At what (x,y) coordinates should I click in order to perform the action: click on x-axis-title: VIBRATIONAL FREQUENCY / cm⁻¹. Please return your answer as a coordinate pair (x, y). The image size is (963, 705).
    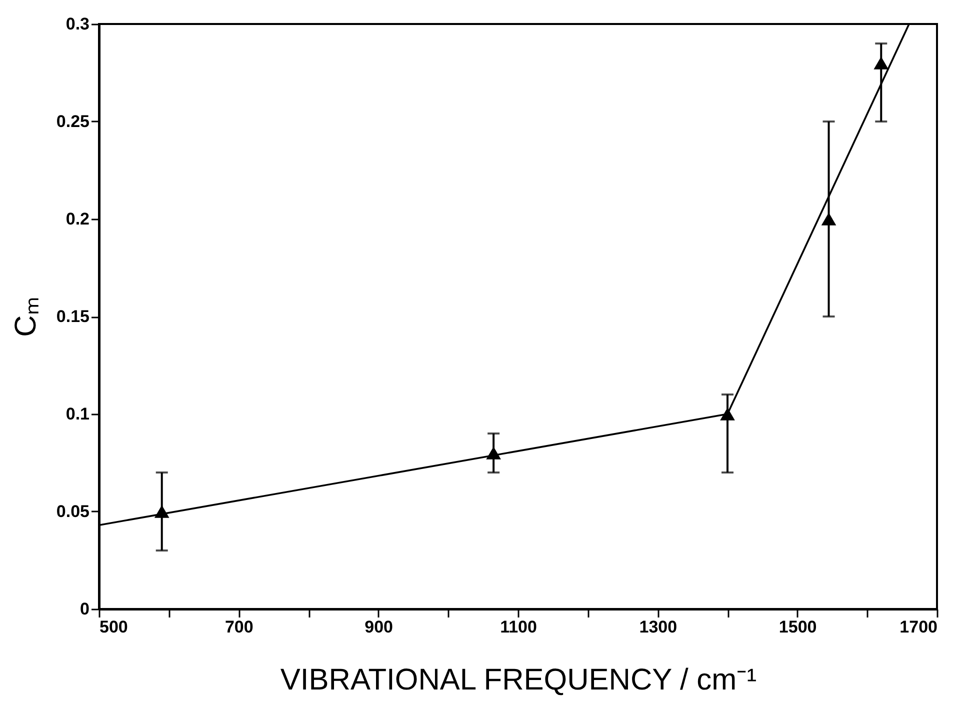
    Looking at the image, I should click on (518, 680).